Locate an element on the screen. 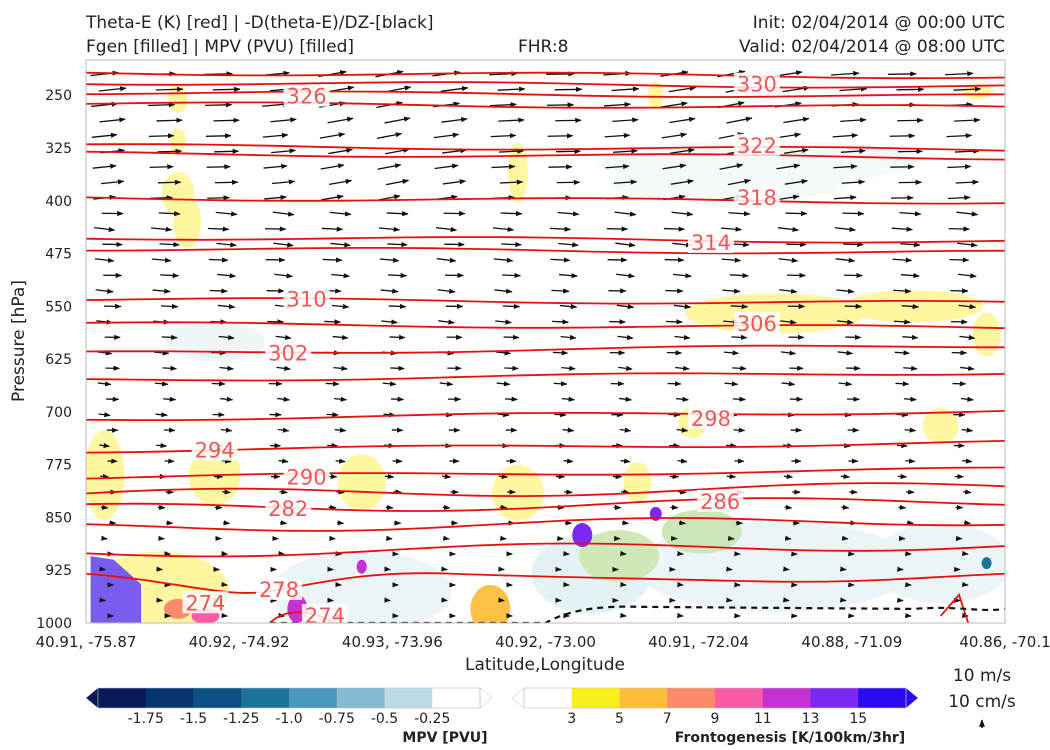 The height and width of the screenshot is (750, 1050). colorbar-frame is located at coordinates (715, 698).